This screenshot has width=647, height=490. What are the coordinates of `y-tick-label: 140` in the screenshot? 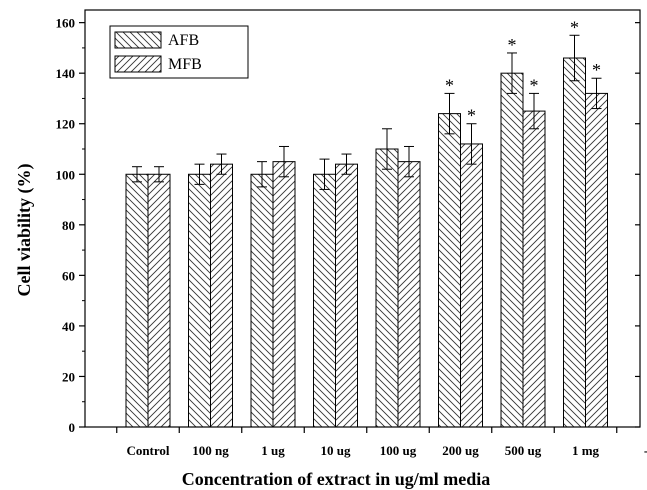 It's located at (66, 73).